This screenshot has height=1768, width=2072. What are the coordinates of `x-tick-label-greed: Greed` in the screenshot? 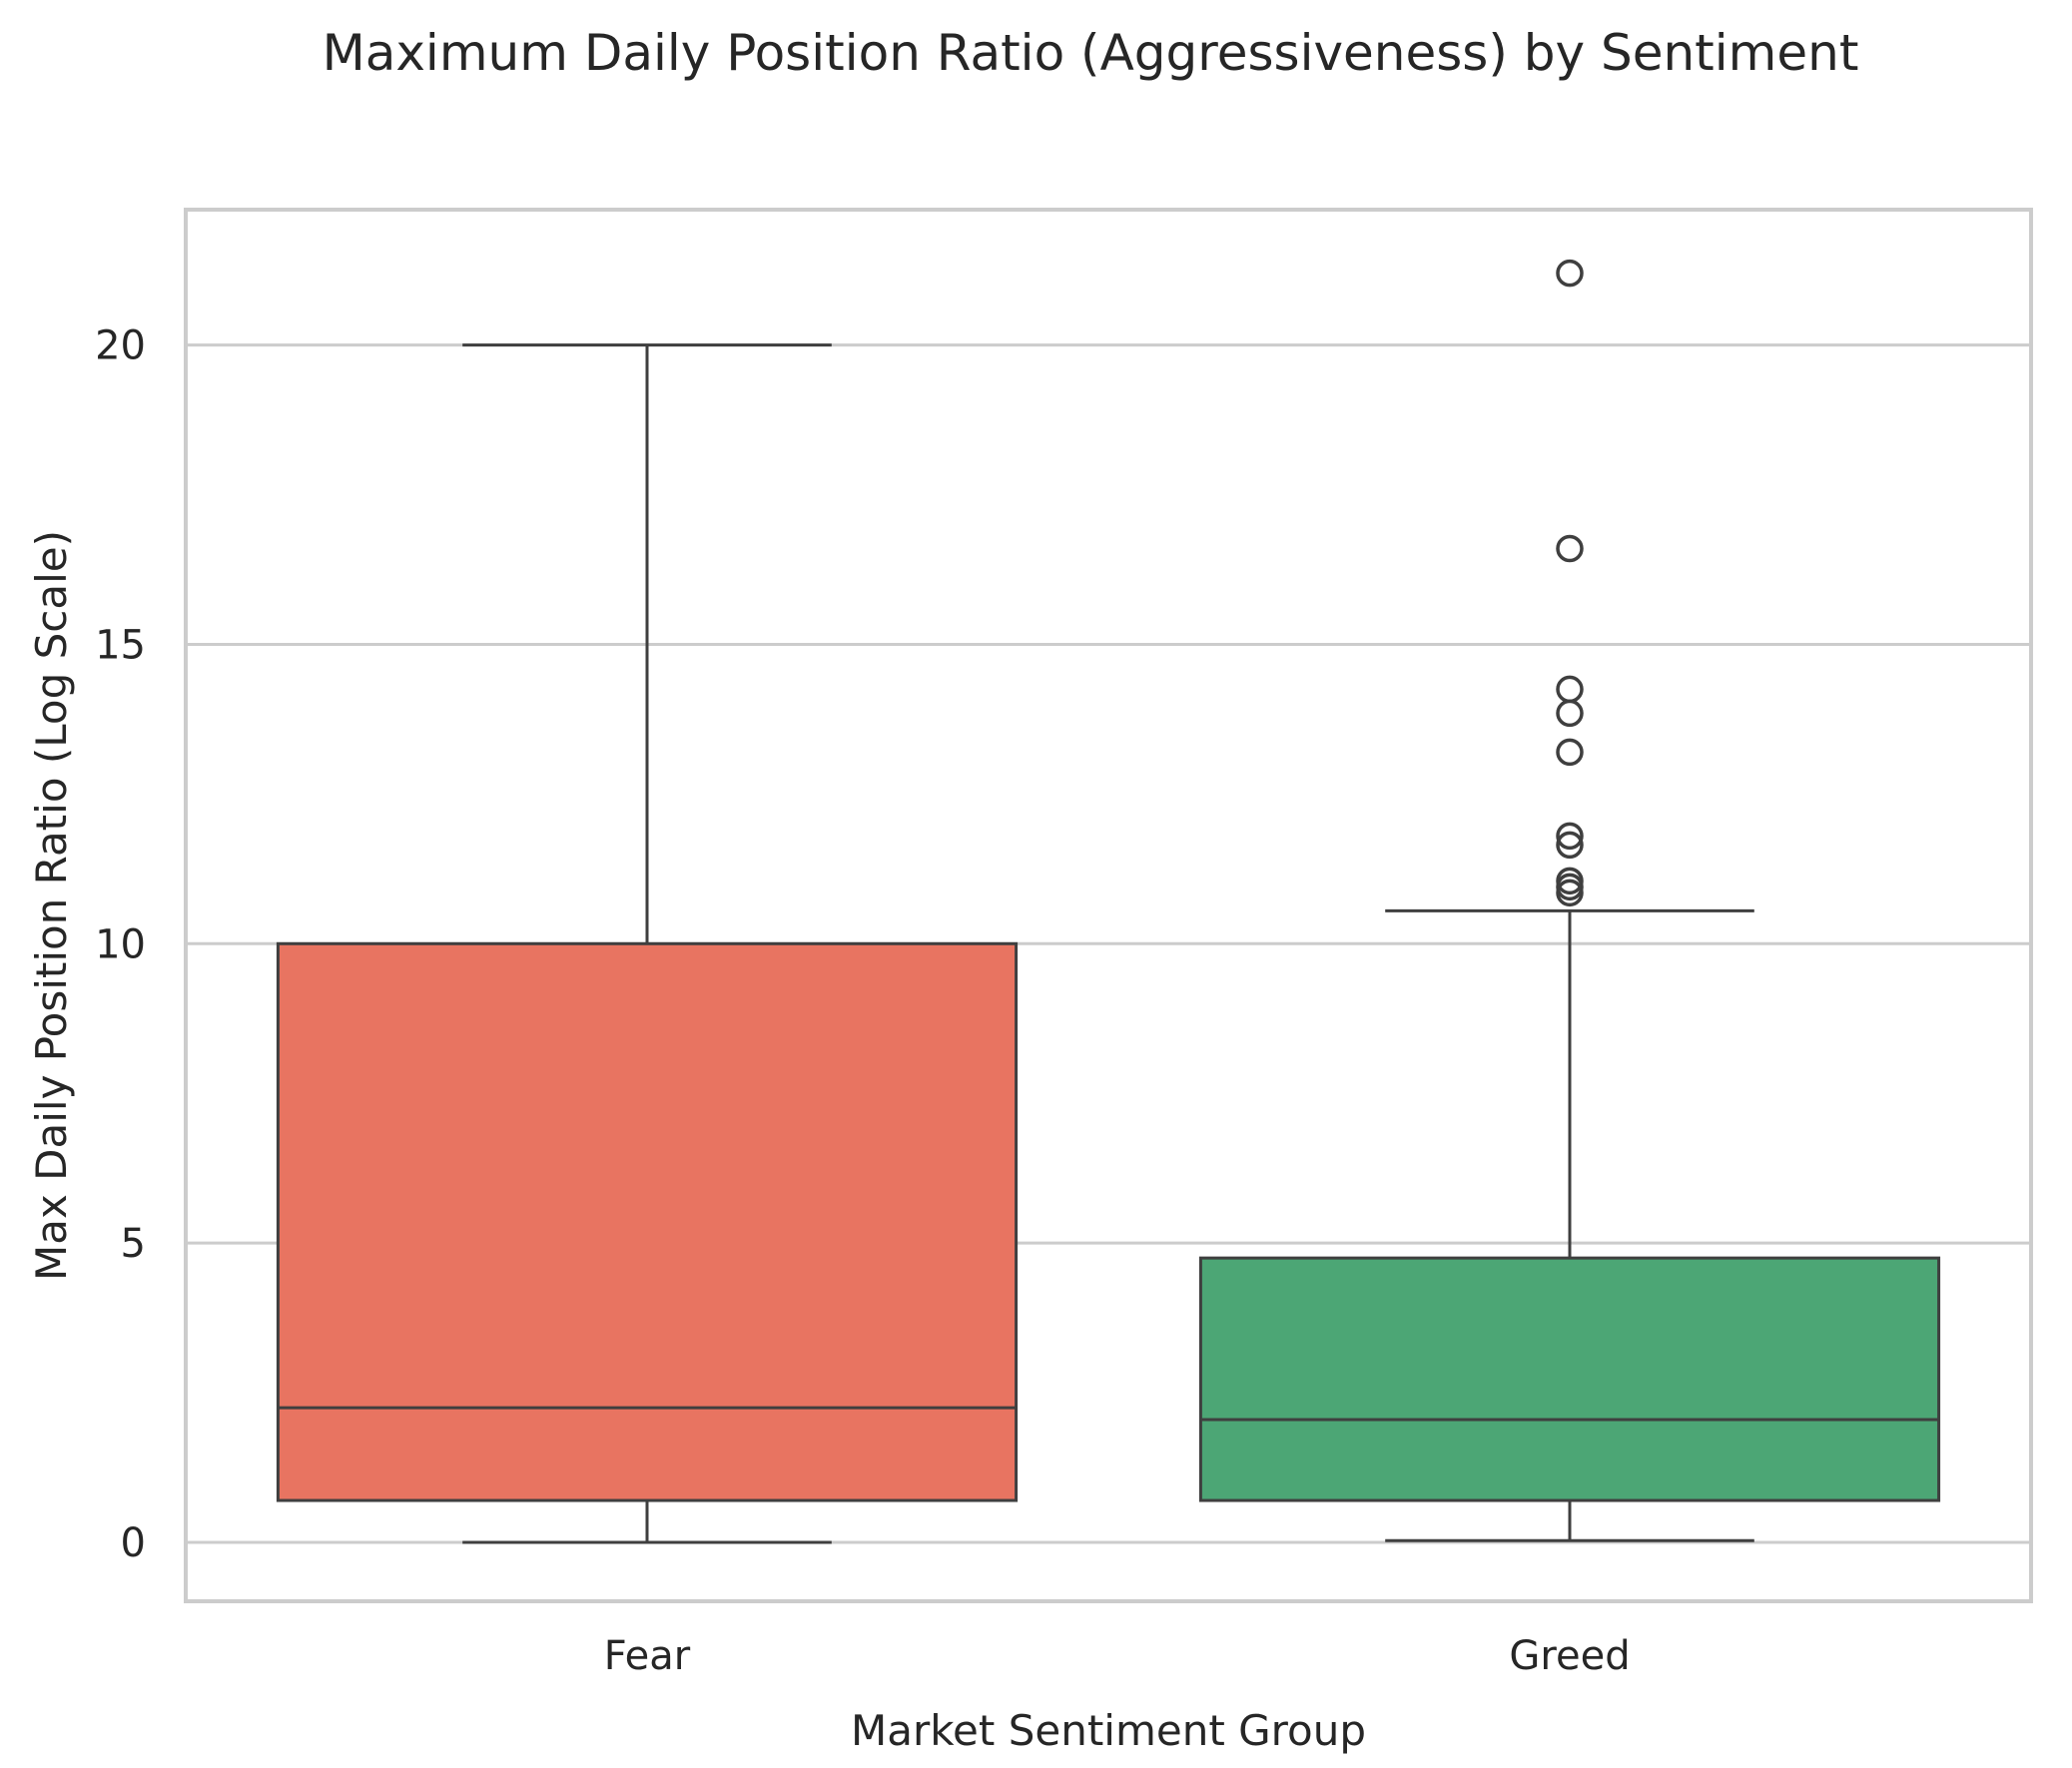 It's located at (1570, 1656).